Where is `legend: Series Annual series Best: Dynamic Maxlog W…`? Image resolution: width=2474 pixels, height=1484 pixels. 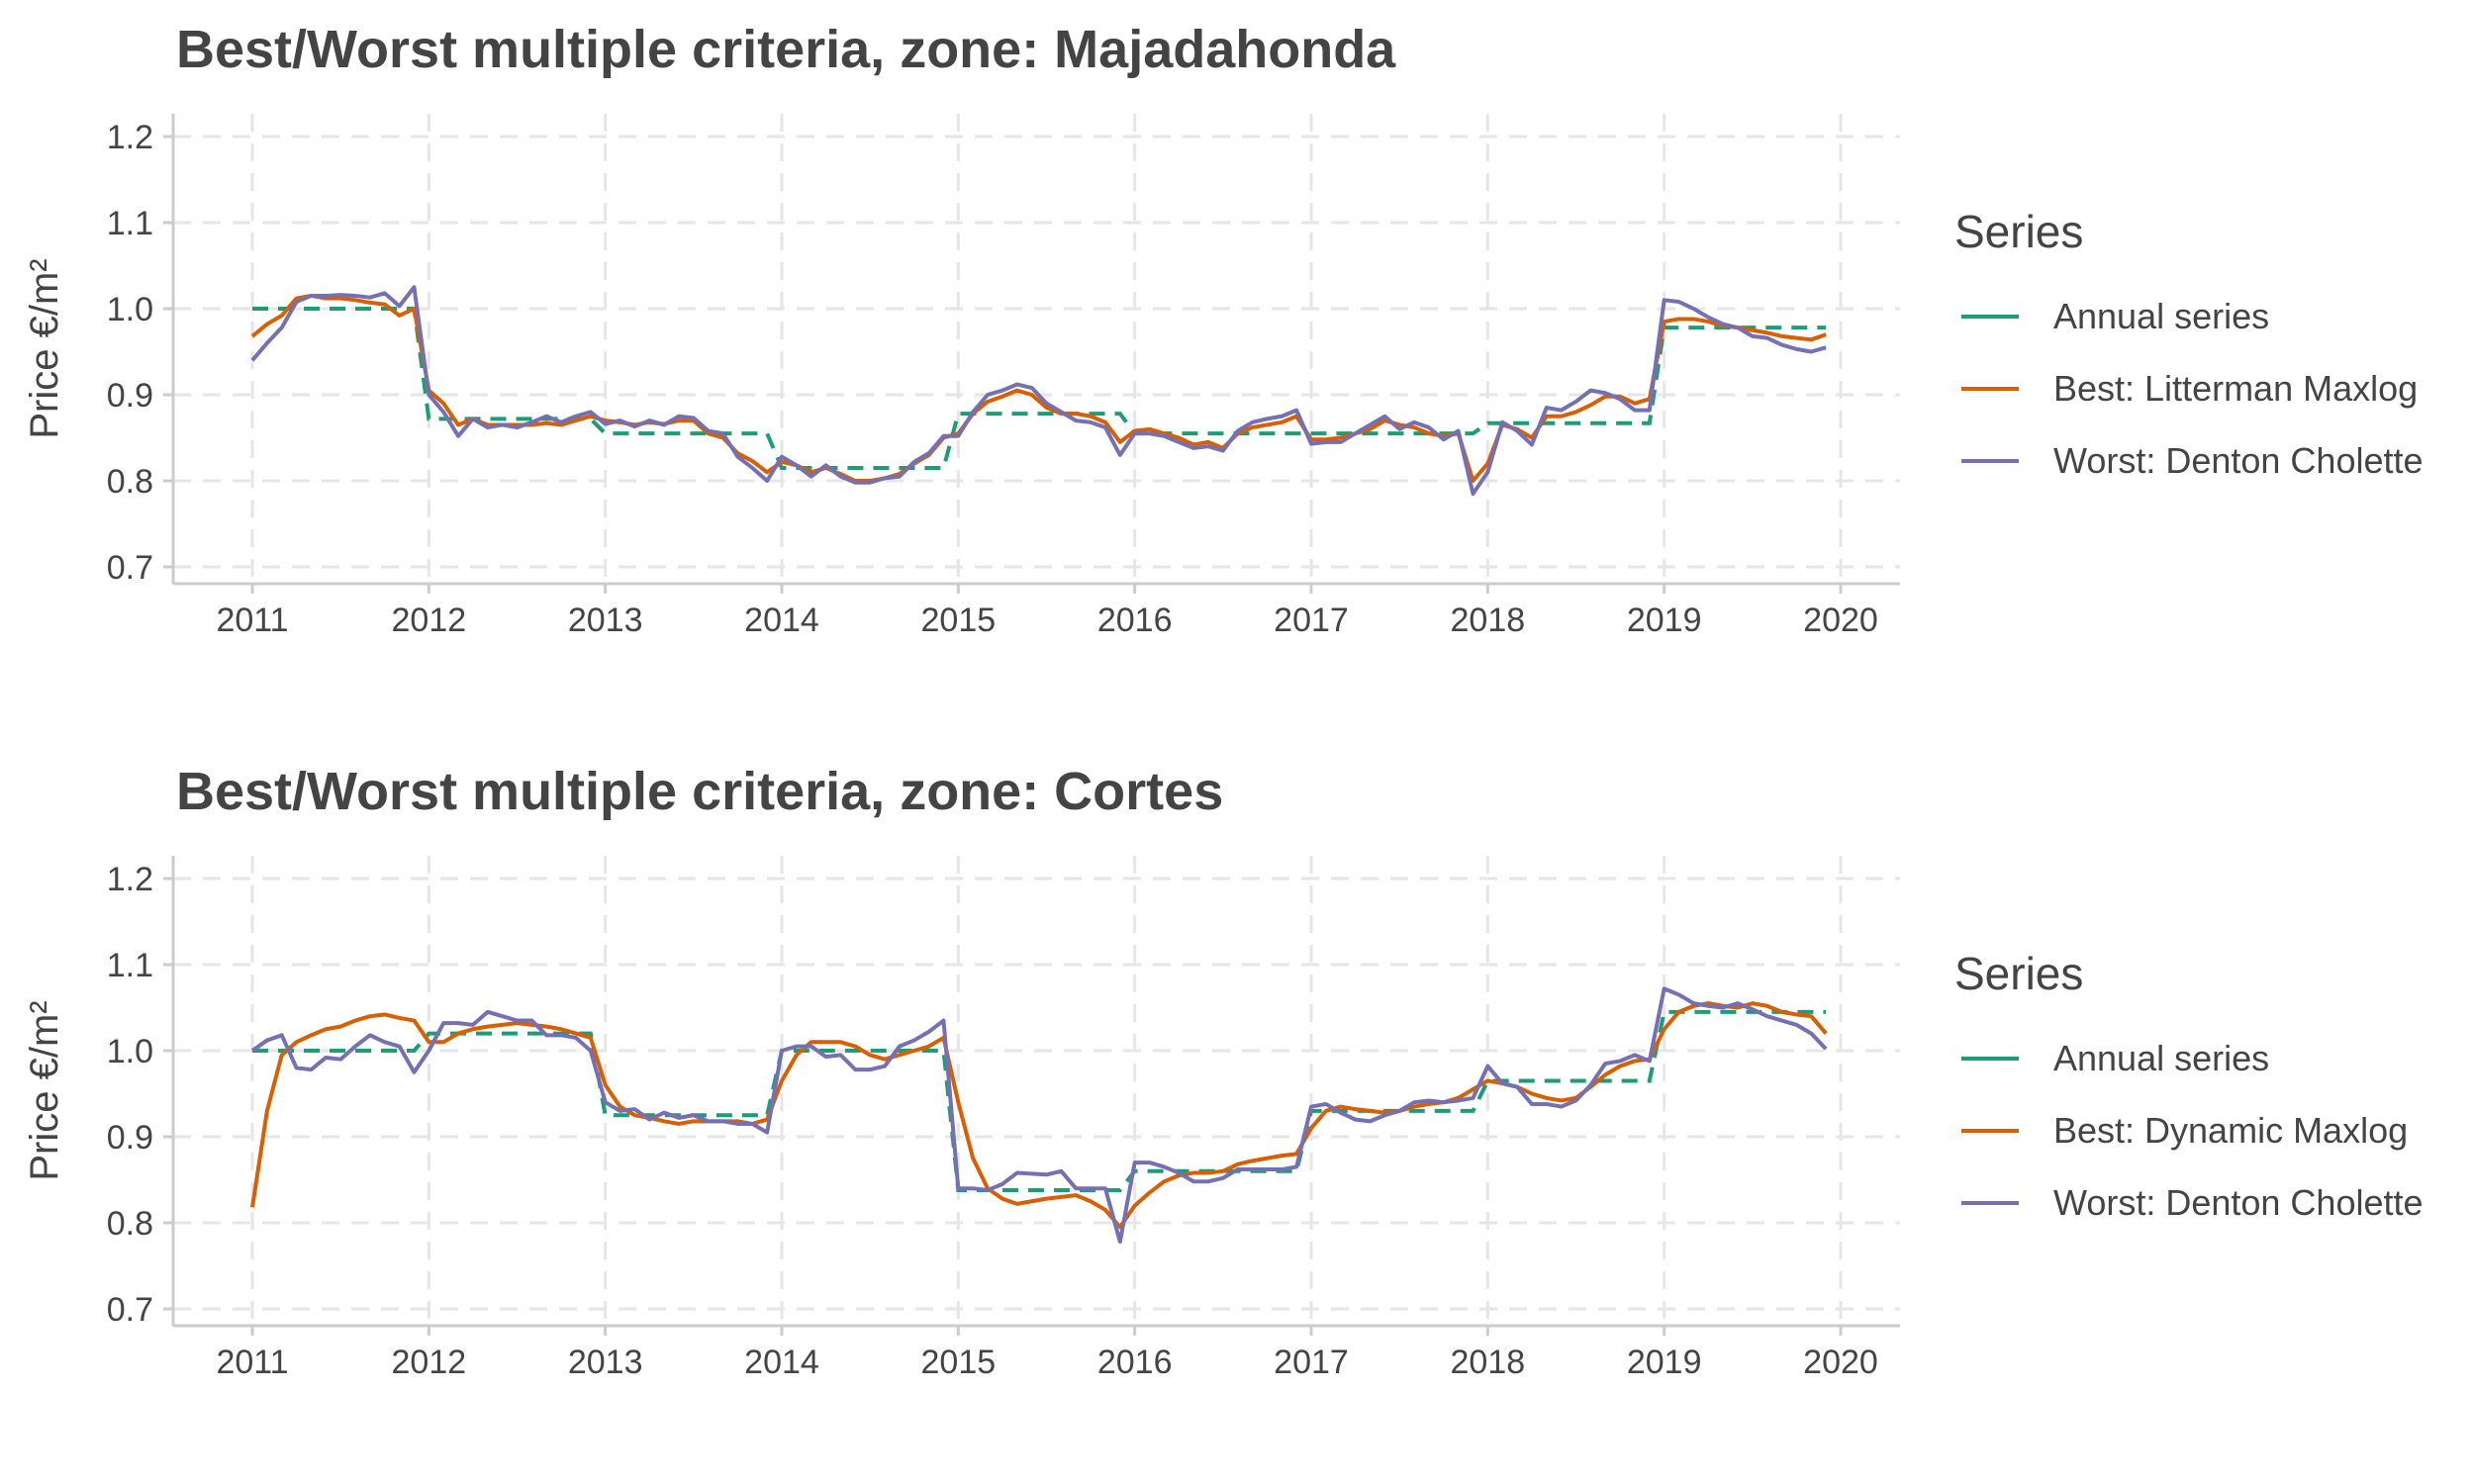 legend: Series Annual series Best: Dynamic Maxlog W… is located at coordinates (2189, 1085).